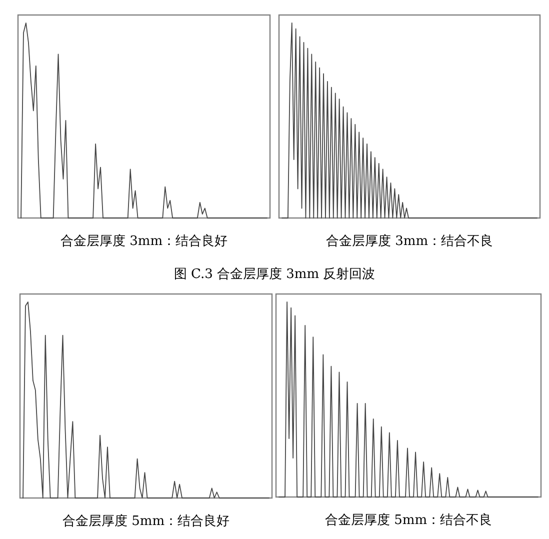 The width and height of the screenshot is (549, 539). What do you see at coordinates (146, 521) in the screenshot?
I see `x-axis-title: 合金层厚度 5mm：结合良好` at bounding box center [146, 521].